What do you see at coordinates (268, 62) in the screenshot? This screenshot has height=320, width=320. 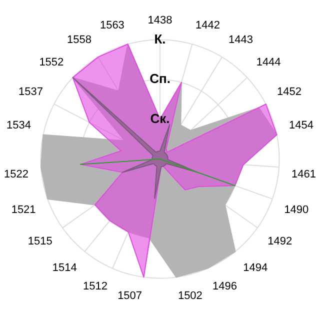 I see `spoke-label: 1444` at bounding box center [268, 62].